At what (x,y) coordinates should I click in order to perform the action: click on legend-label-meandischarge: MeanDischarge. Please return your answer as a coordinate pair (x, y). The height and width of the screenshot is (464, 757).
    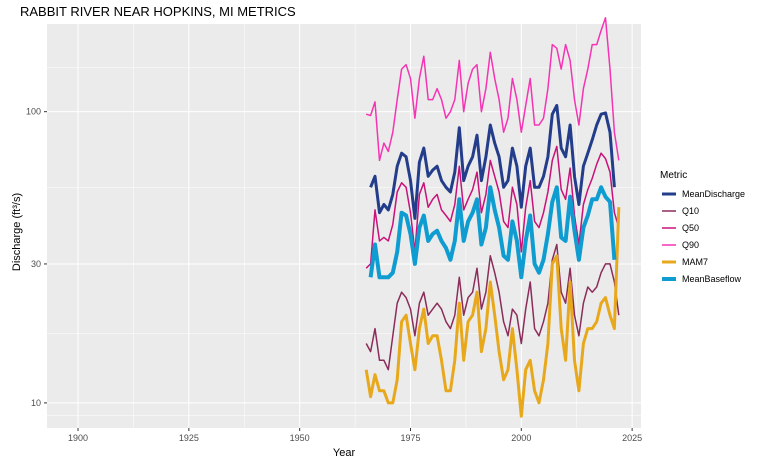
    Looking at the image, I should click on (713, 194).